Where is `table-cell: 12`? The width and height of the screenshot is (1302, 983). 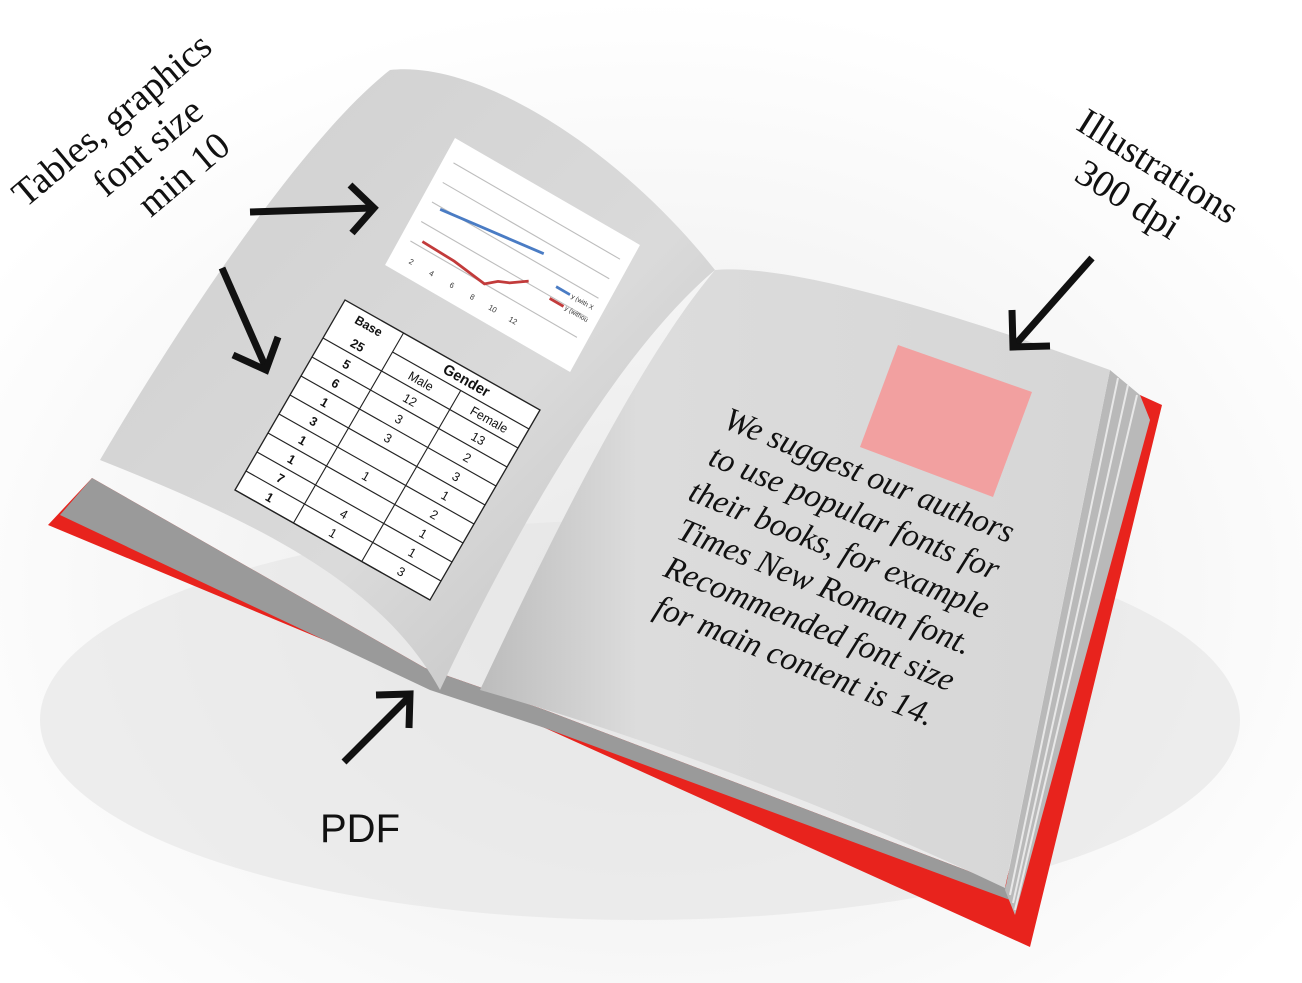 table-cell: 12 is located at coordinates (409, 400).